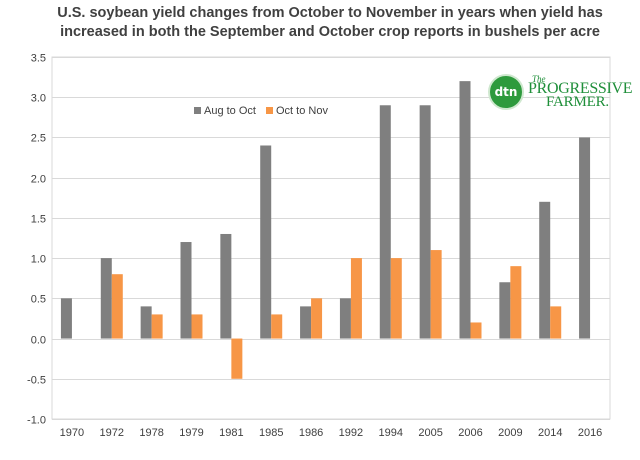 The width and height of the screenshot is (640, 460). What do you see at coordinates (237, 358) in the screenshot?
I see `bar-oct-to-nov-1981` at bounding box center [237, 358].